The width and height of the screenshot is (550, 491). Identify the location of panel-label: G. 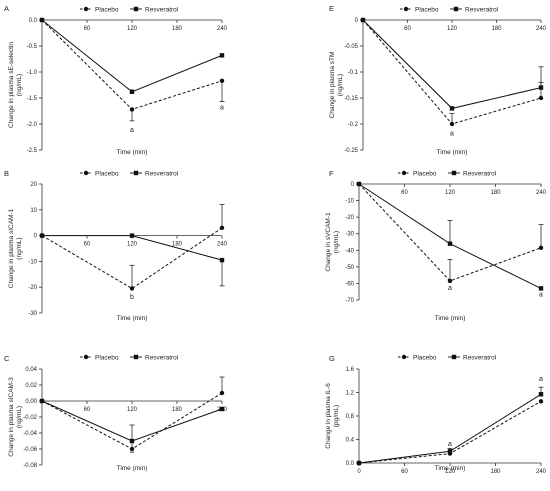
(332, 358).